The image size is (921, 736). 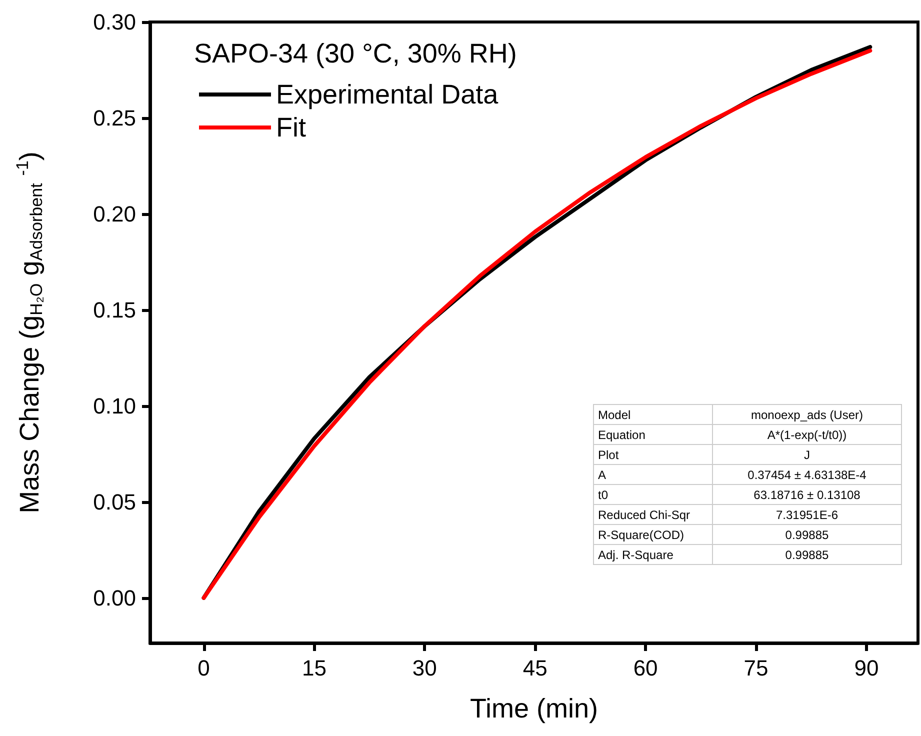 I want to click on legend-label: Fit, so click(x=291, y=127).